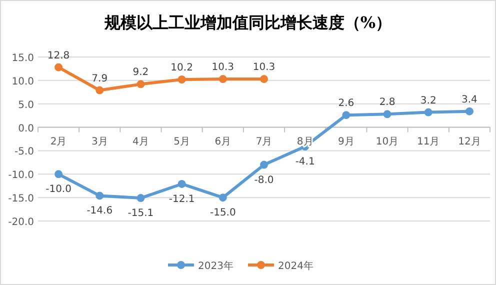  I want to click on x-tick-label: 2月, so click(58, 142).